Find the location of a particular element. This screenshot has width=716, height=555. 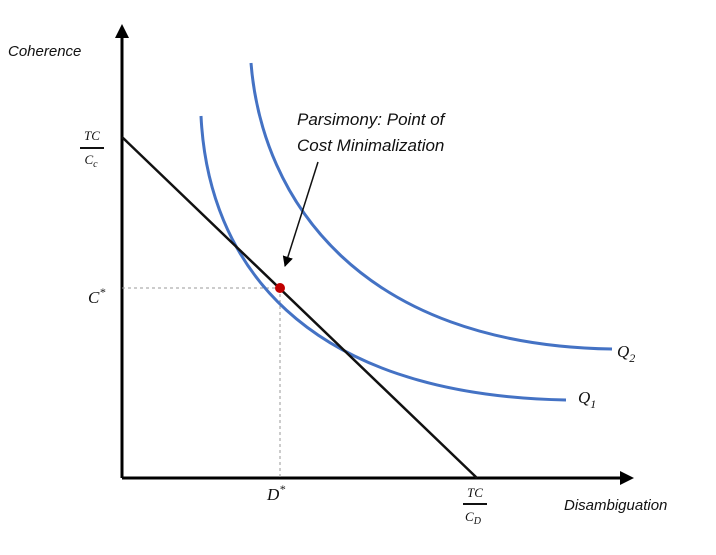

c-star-base: C is located at coordinates (94, 297).